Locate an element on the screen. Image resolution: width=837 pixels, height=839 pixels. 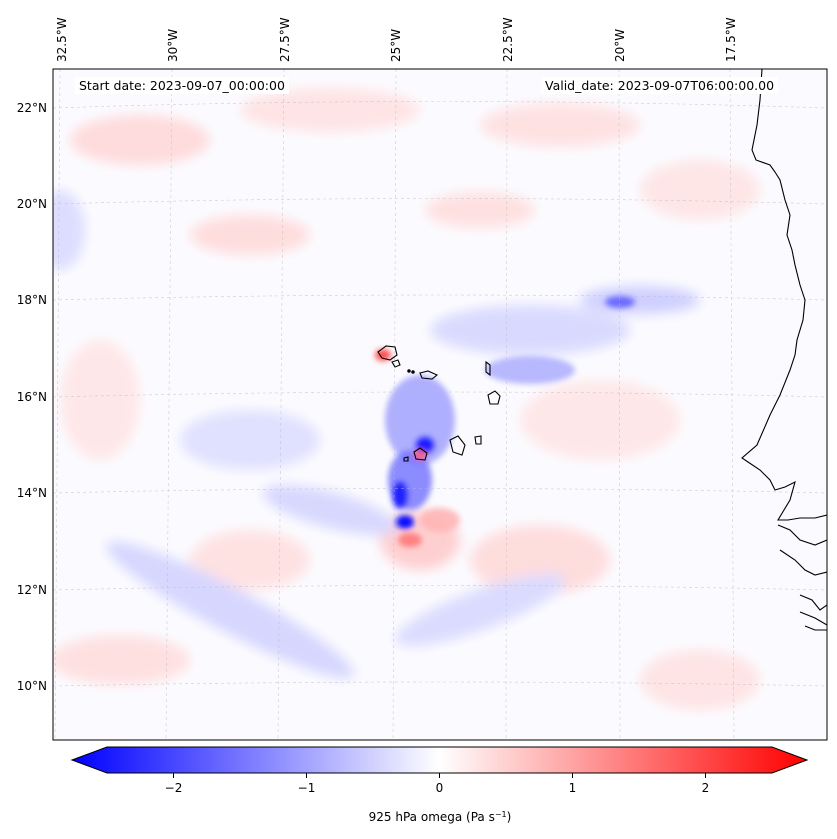
lon-label: 27.5°W is located at coordinates (285, 39).